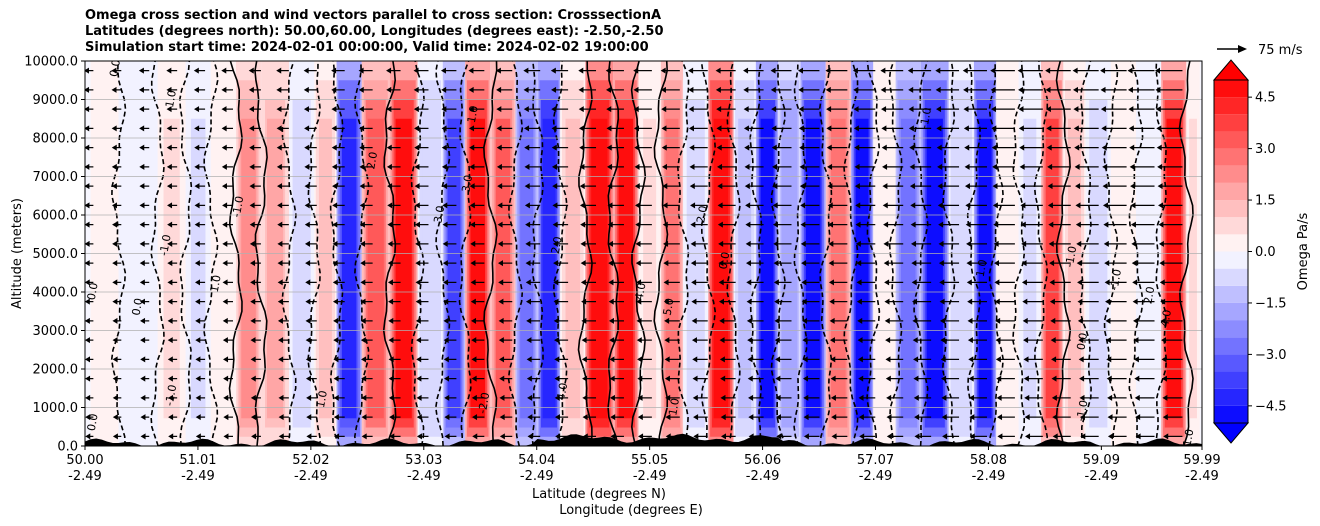 This screenshot has width=1320, height=526. What do you see at coordinates (674, 406) in the screenshot?
I see `contour-label: 1.0` at bounding box center [674, 406].